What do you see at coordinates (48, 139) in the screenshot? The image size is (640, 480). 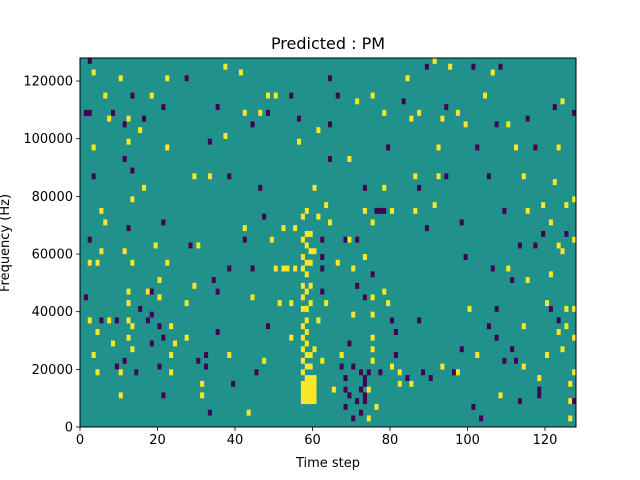 I see `y-tick-label: 100000` at bounding box center [48, 139].